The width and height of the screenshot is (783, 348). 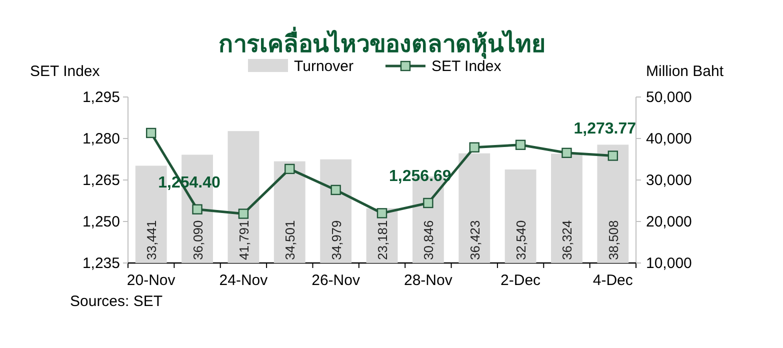 What do you see at coordinates (605, 129) in the screenshot?
I see `data-label: 1,273.77` at bounding box center [605, 129].